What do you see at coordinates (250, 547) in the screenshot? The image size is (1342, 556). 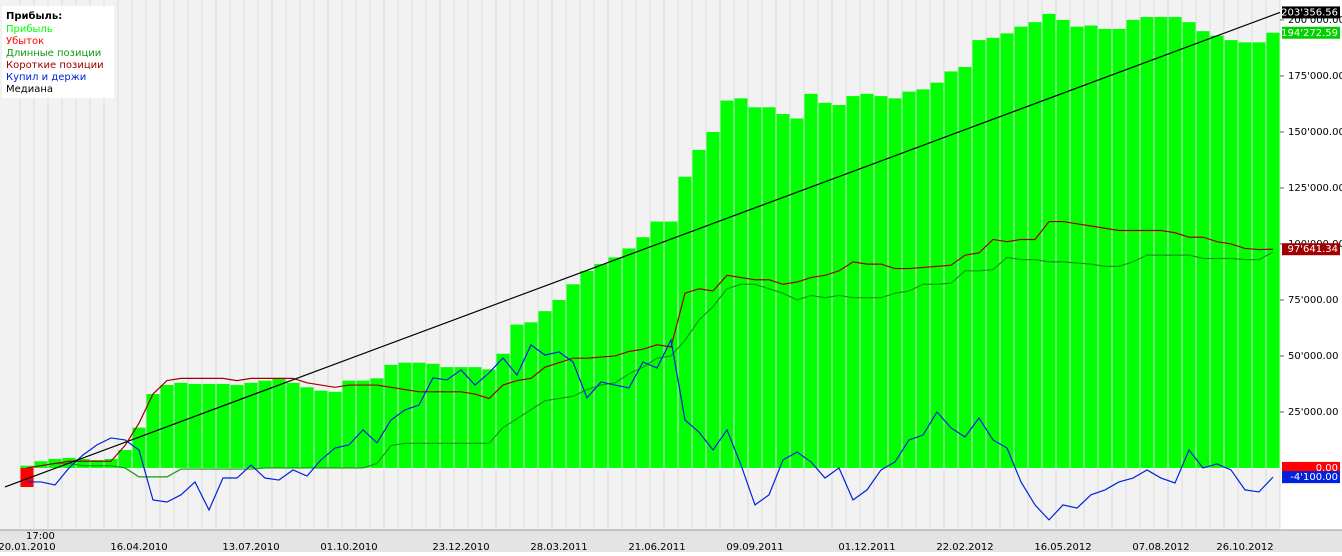 I see `x-tick-label: 13.07.2010` at bounding box center [250, 547].